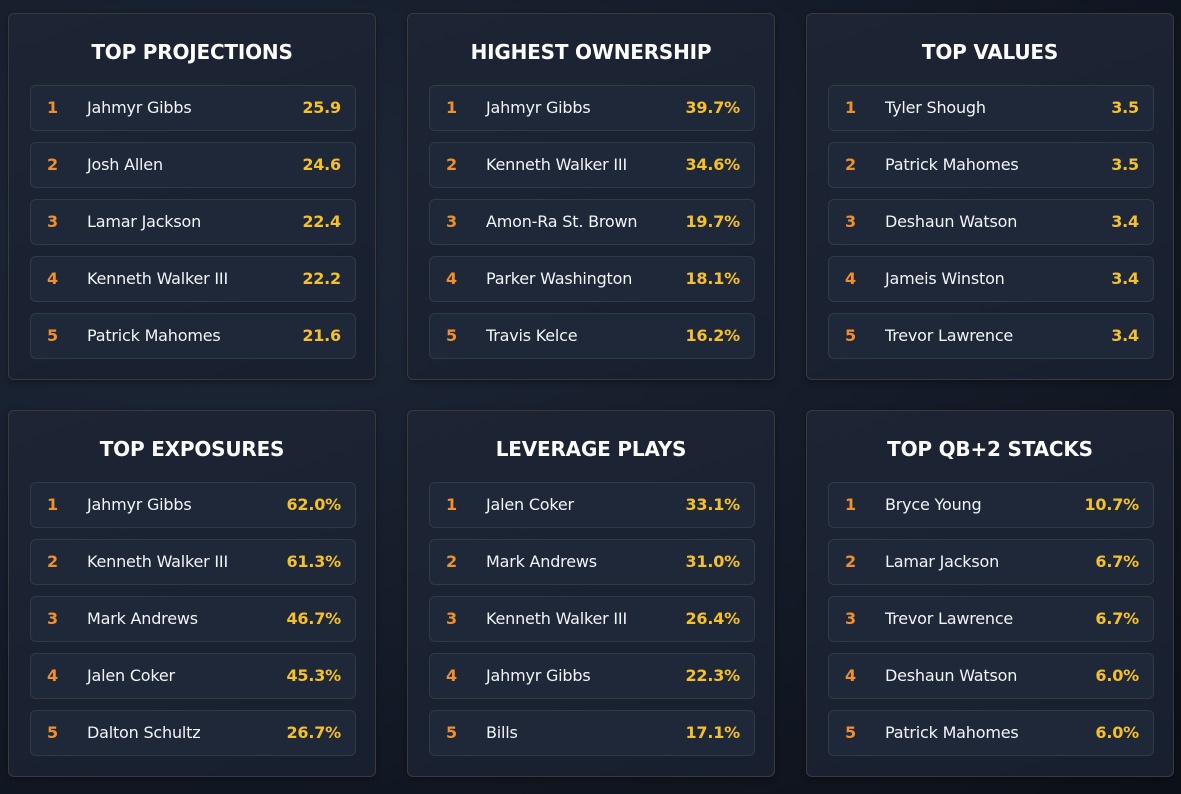  What do you see at coordinates (313, 504) in the screenshot?
I see `stat-value: 62.0%` at bounding box center [313, 504].